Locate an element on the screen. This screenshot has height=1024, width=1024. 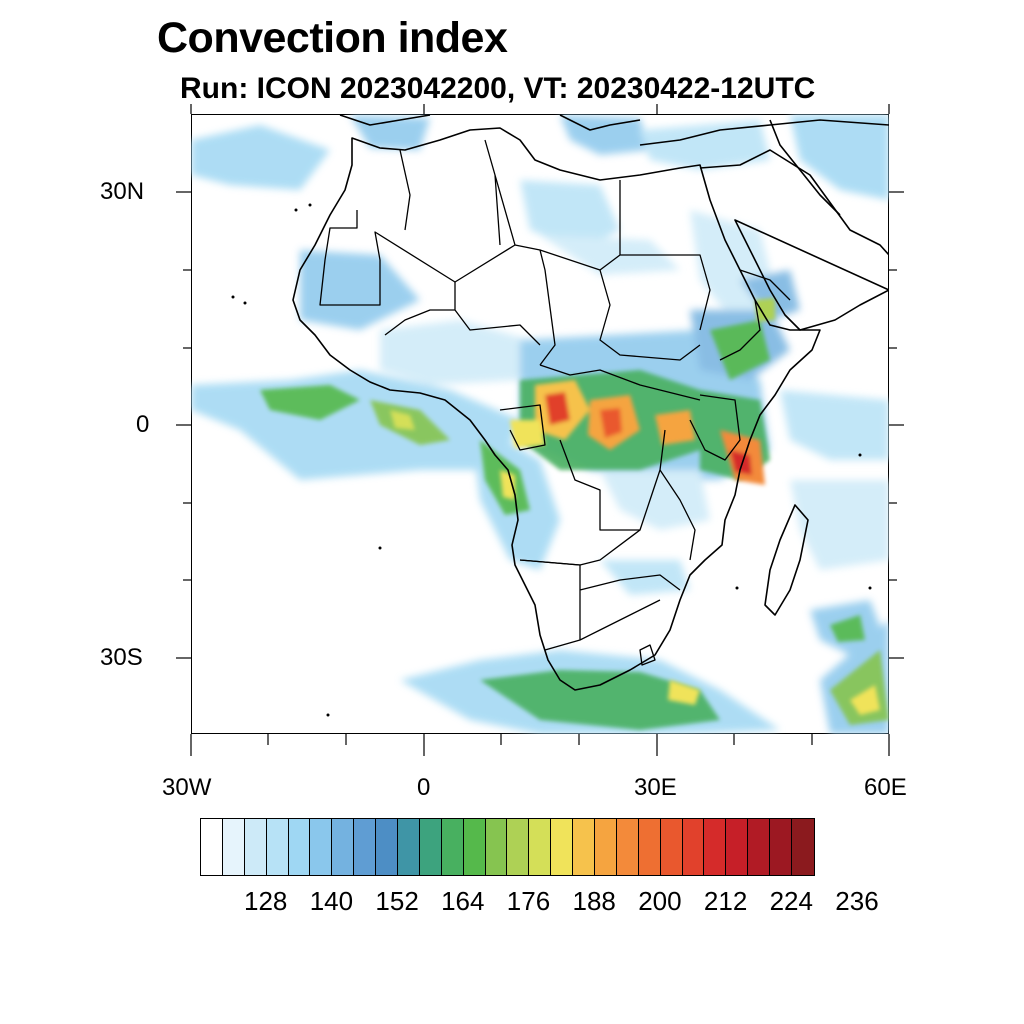
colorbar-label: 152 is located at coordinates (397, 901).